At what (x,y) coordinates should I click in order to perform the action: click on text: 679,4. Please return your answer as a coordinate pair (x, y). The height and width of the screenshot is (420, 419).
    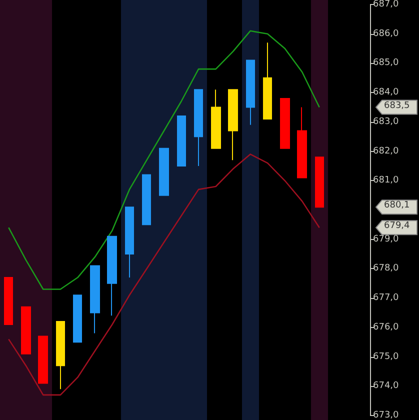
    Looking at the image, I should click on (397, 226).